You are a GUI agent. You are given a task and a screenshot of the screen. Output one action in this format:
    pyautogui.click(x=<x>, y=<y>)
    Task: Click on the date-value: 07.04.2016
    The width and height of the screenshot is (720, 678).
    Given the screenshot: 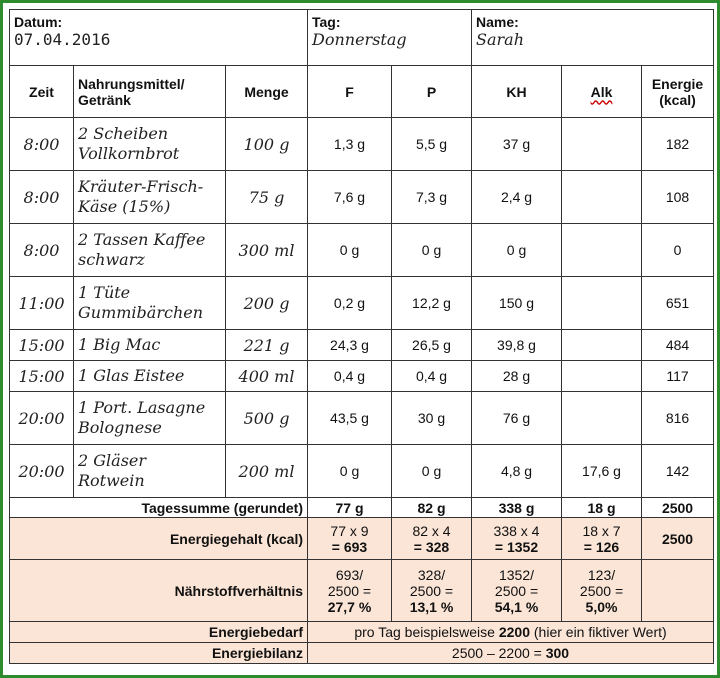 What is the action you would take?
    pyautogui.click(x=62, y=39)
    